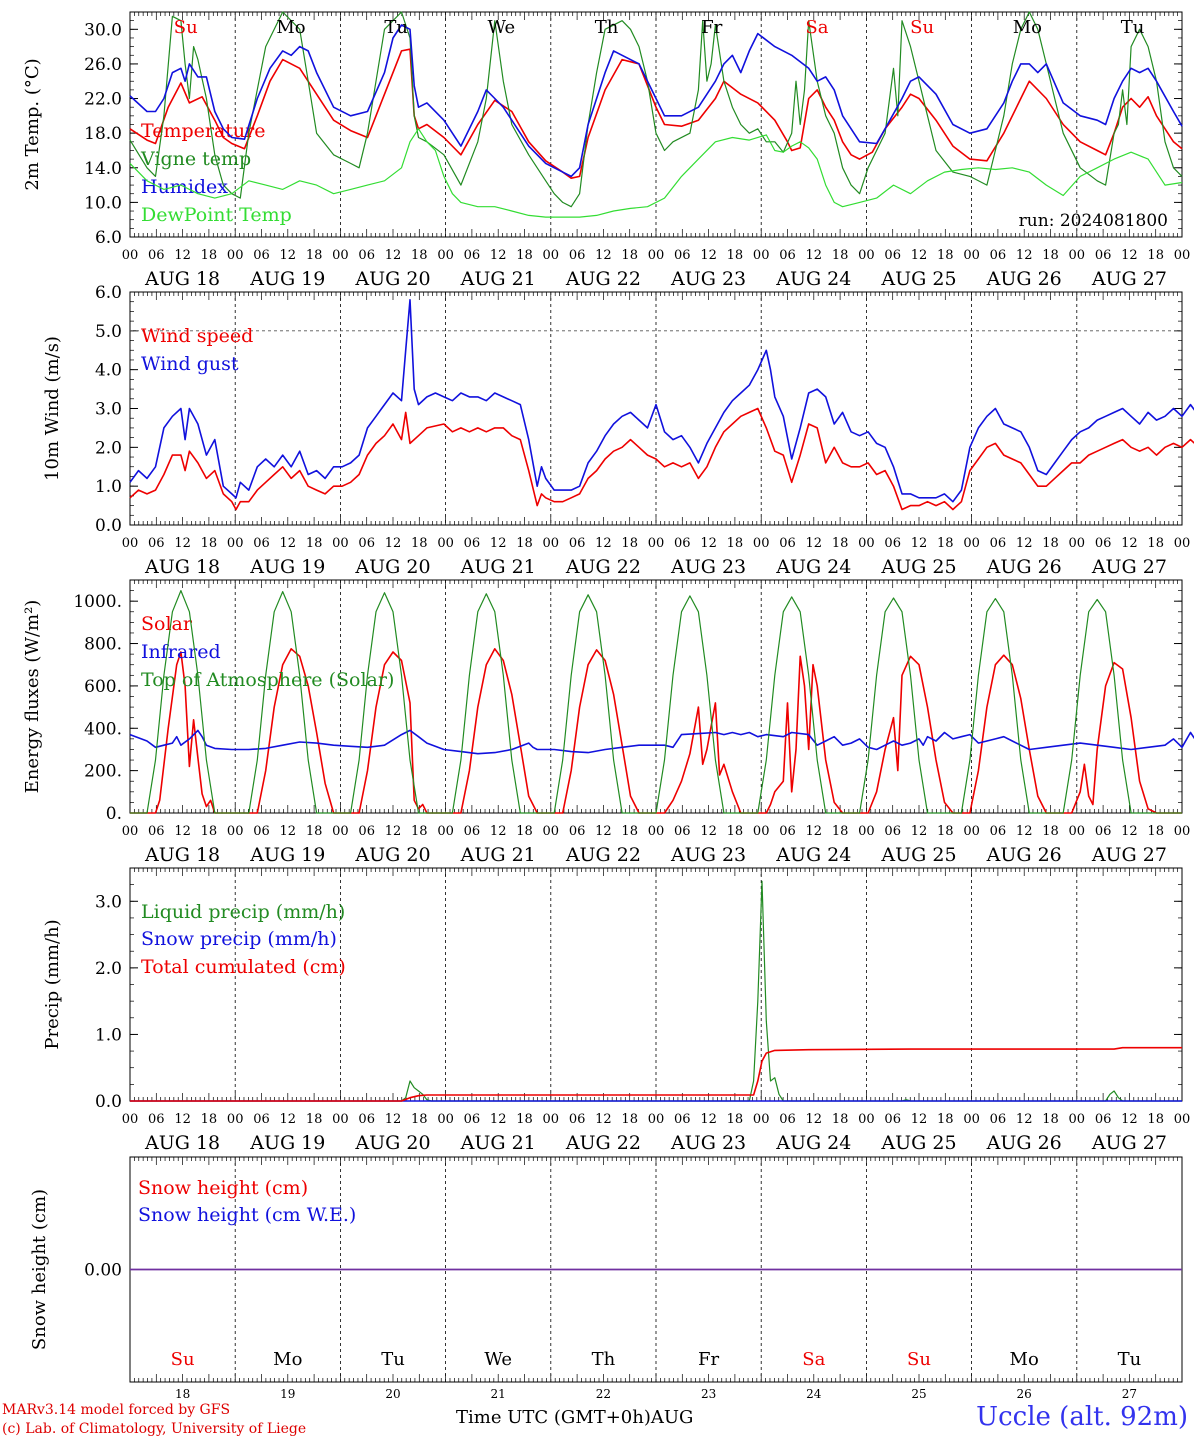 This screenshot has height=1440, width=1194. What do you see at coordinates (656, 113) in the screenshot?
I see `series-line-temperature` at bounding box center [656, 113].